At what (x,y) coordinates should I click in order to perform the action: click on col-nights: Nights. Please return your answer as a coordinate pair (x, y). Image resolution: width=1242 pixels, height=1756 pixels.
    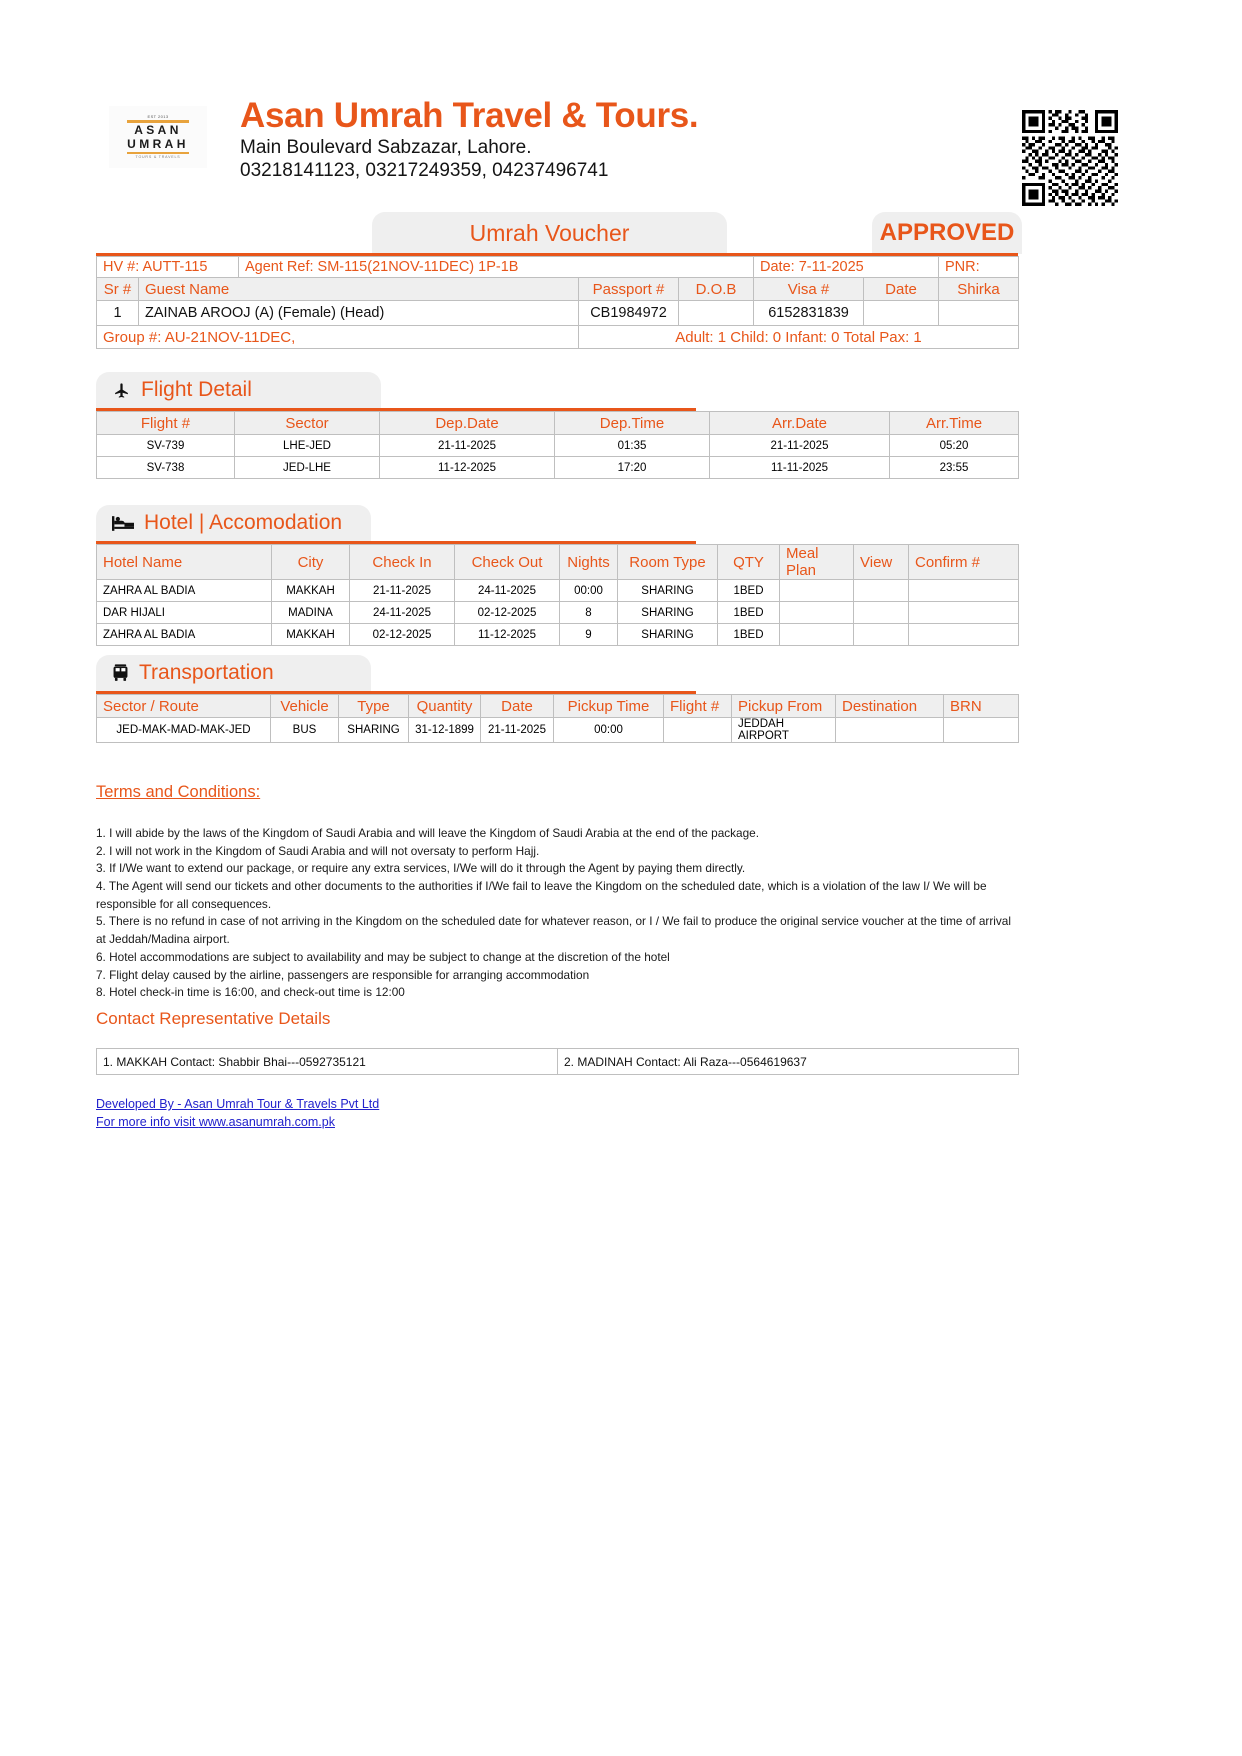
    Looking at the image, I should click on (588, 562).